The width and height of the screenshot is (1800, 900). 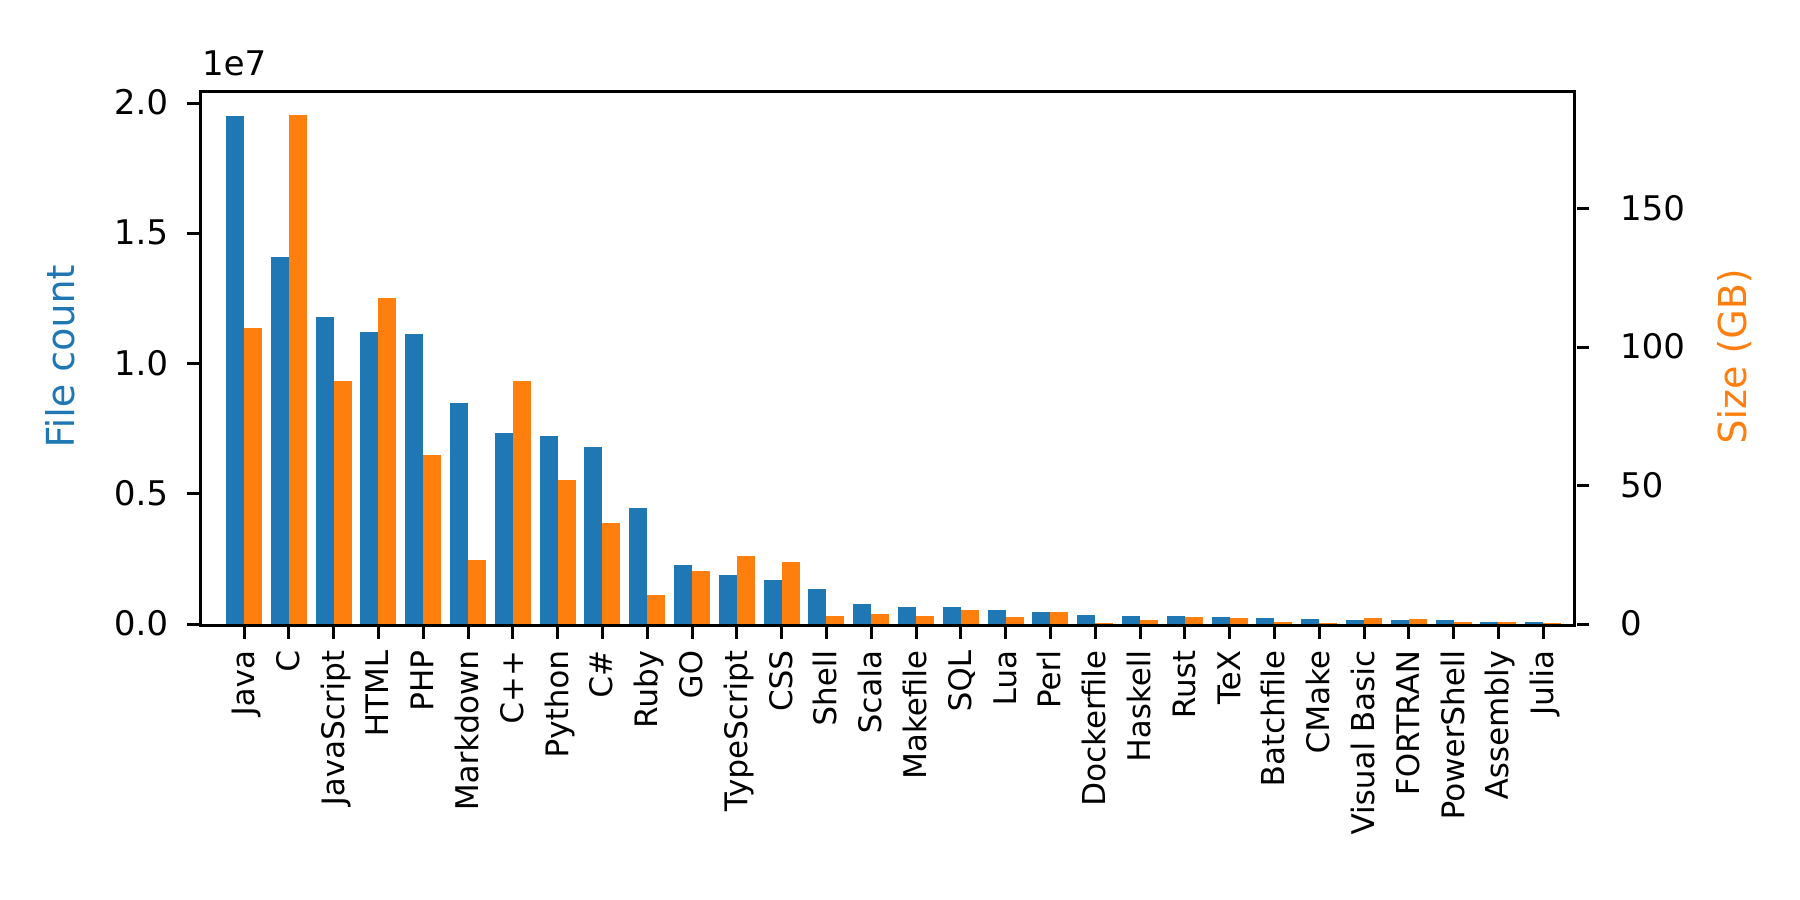 I want to click on bar-size-gb-cmake, so click(x=1328, y=623).